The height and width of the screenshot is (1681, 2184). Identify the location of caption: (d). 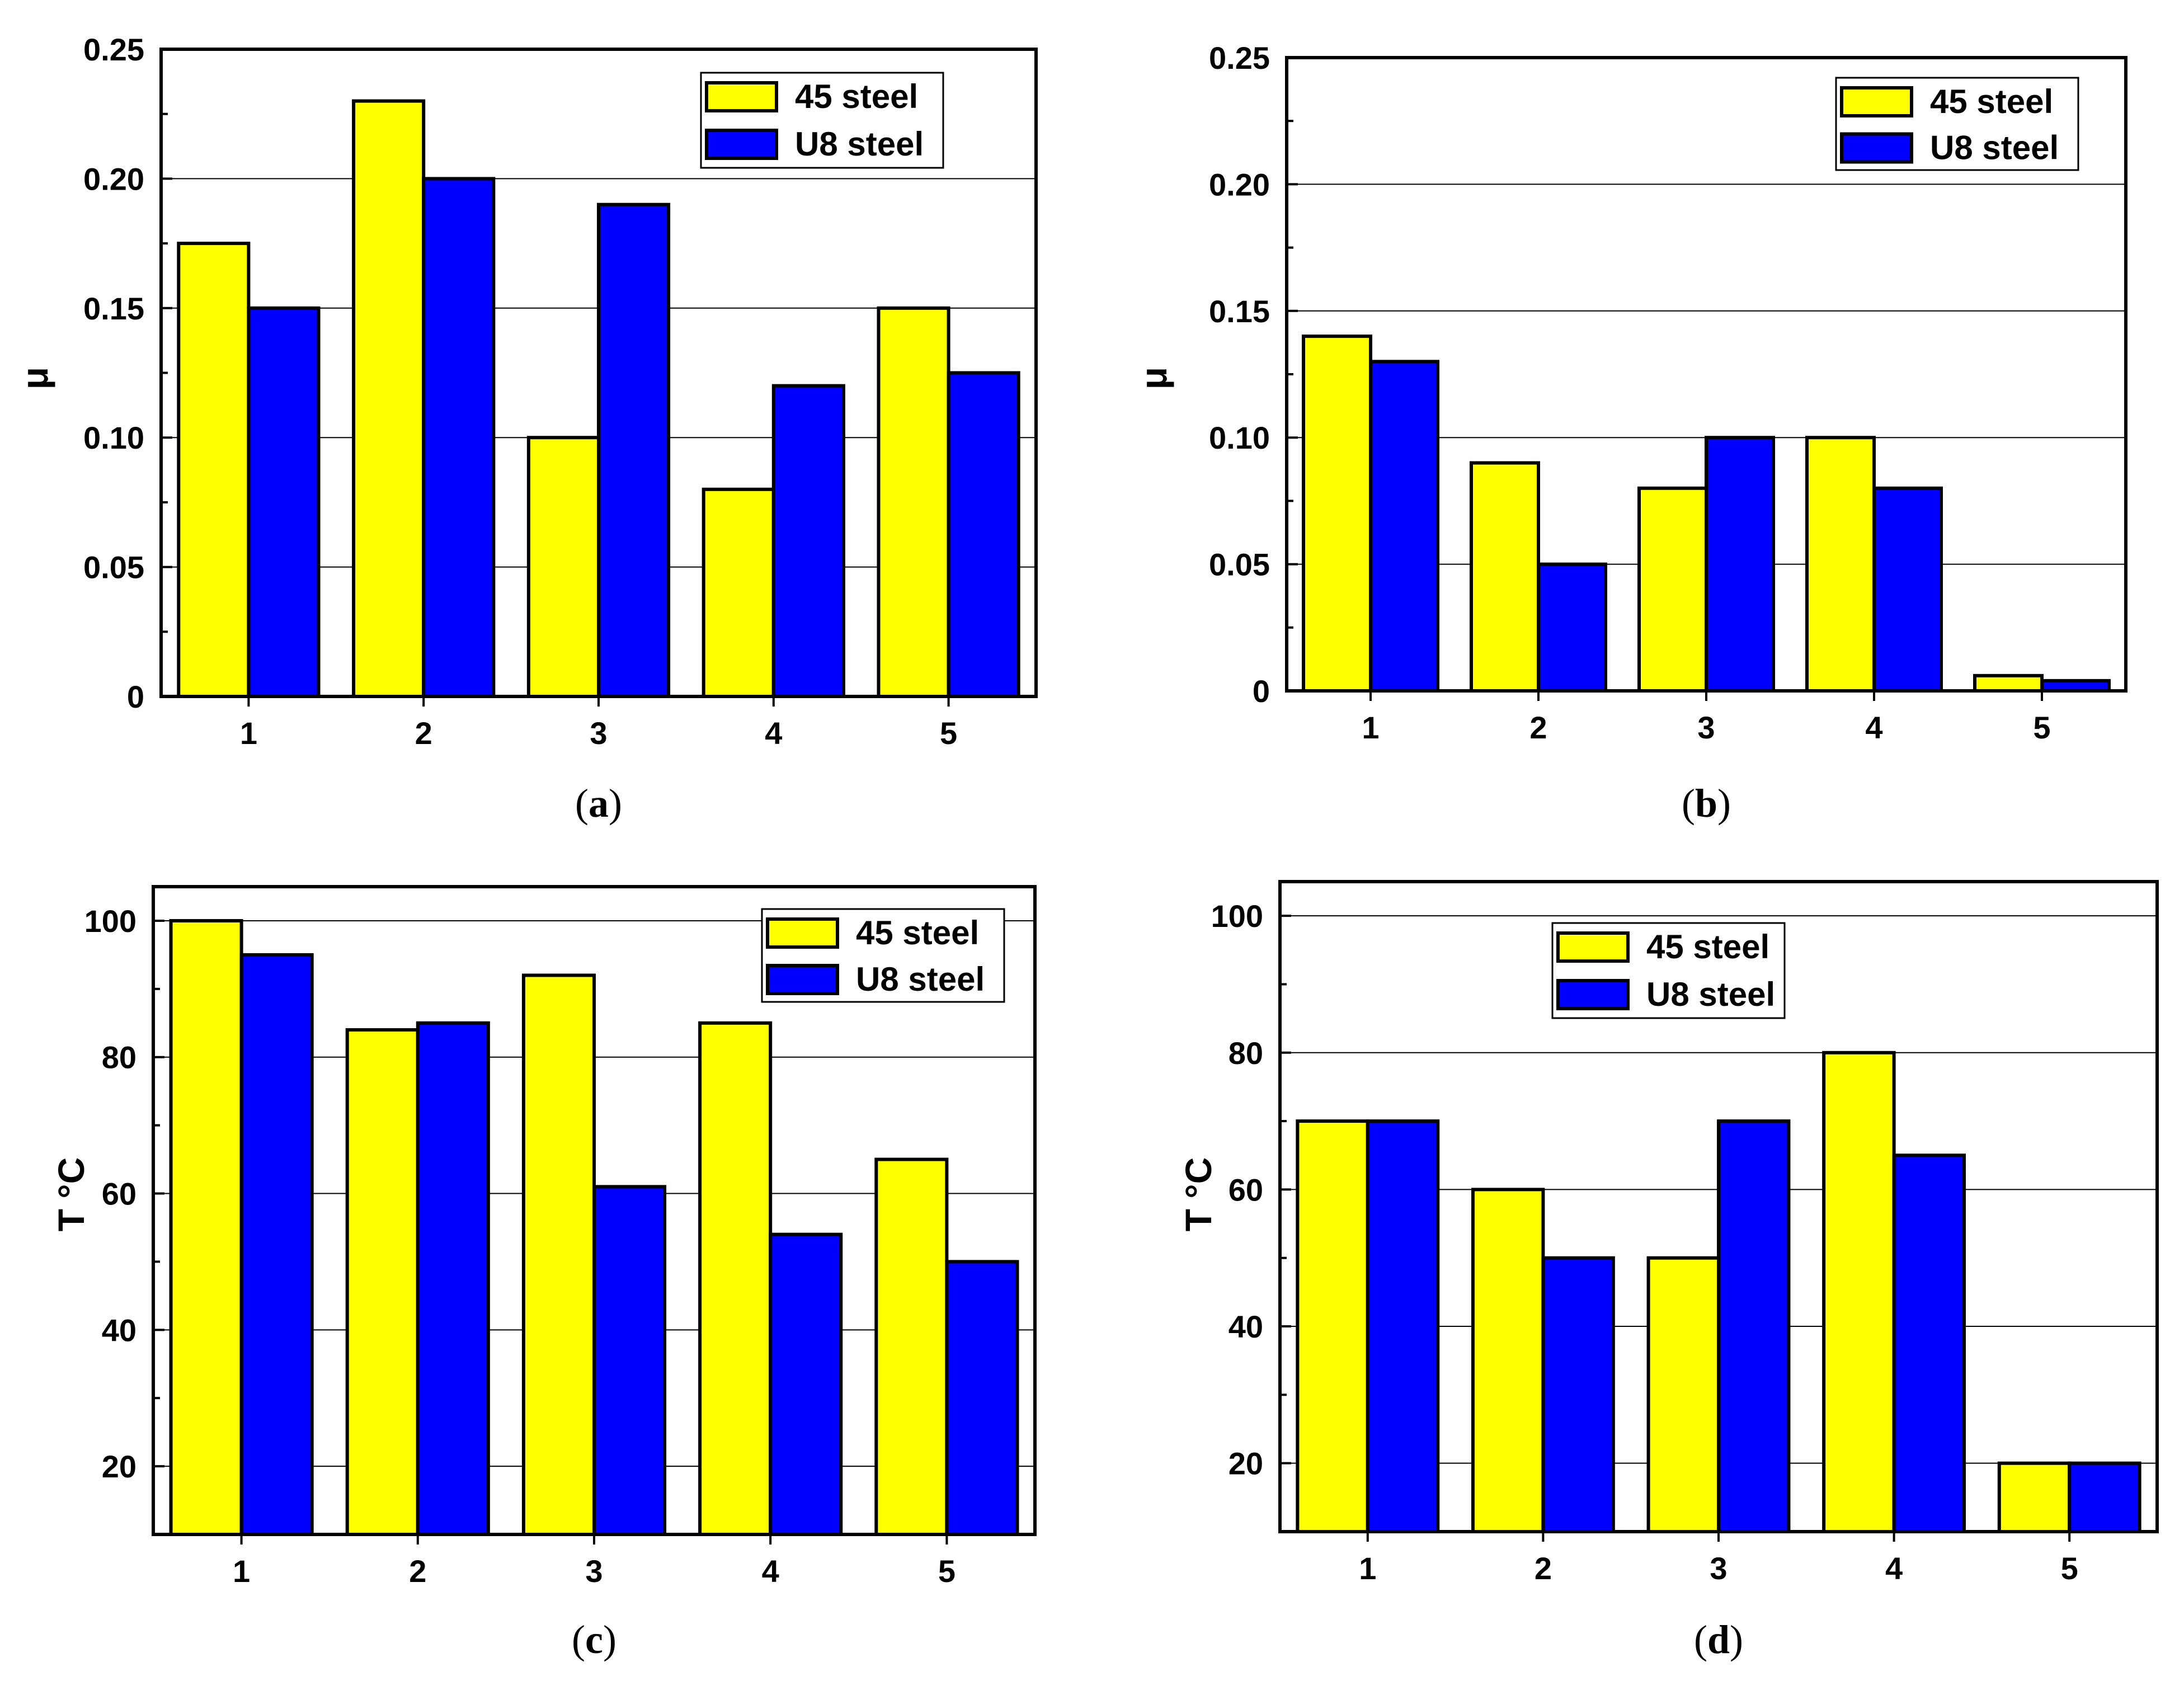
(1719, 1639).